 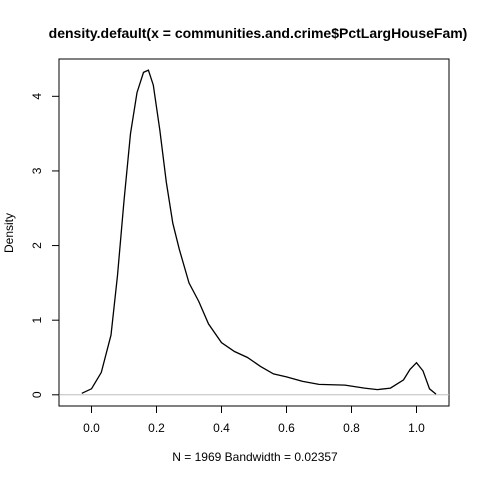 What do you see at coordinates (254, 420) in the screenshot?
I see `x-axis: 0.0 0.2 0.4 0.6 0.8 1.0` at bounding box center [254, 420].